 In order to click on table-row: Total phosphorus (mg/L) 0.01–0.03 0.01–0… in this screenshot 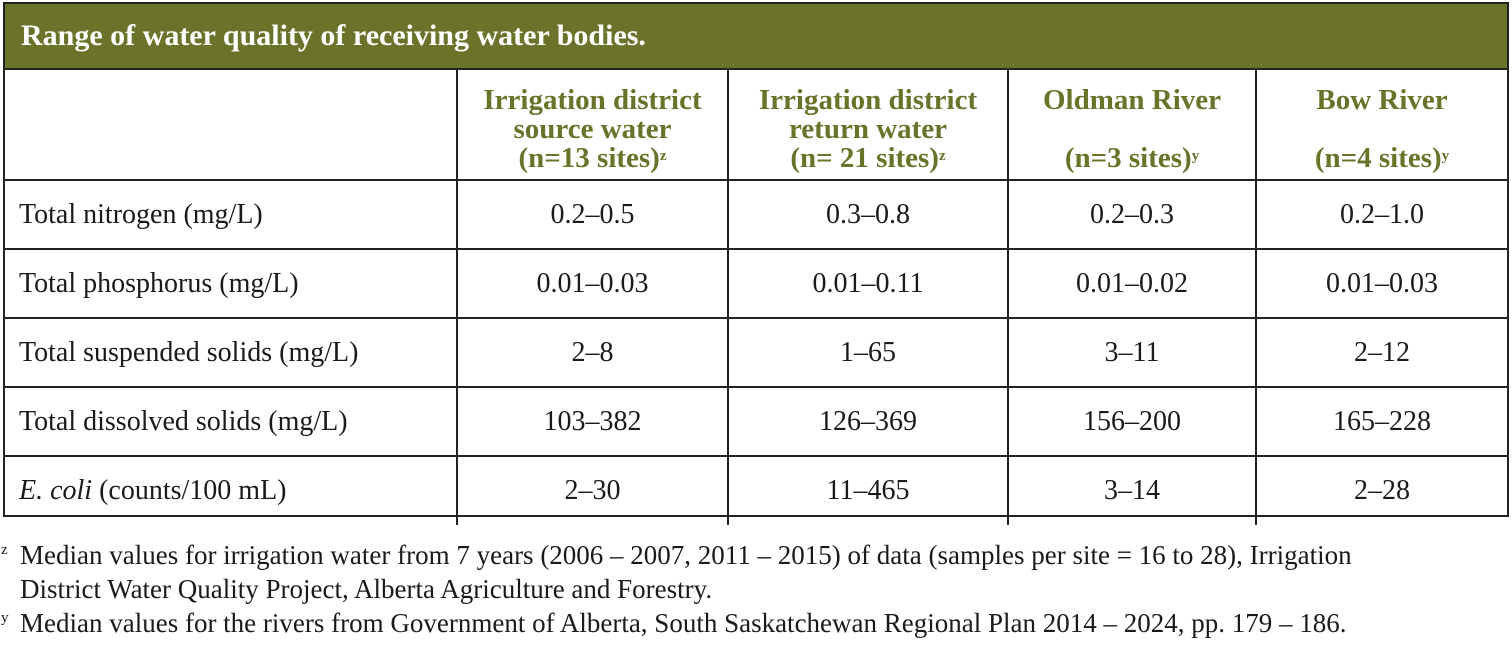, I will do `click(756, 283)`.